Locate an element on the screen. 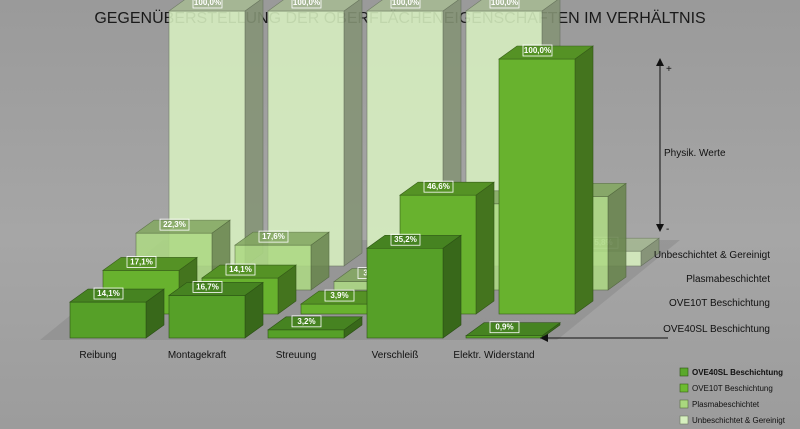 The height and width of the screenshot is (429, 800). bar-unbeschichtet-gereinigt-streuung-value-label: 100,0% is located at coordinates (405, 3).